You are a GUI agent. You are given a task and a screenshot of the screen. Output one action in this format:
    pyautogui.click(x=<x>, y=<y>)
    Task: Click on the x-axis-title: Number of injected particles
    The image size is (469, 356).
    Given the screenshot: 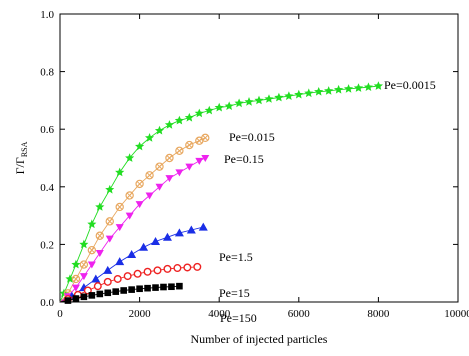 What is the action you would take?
    pyautogui.click(x=259, y=339)
    